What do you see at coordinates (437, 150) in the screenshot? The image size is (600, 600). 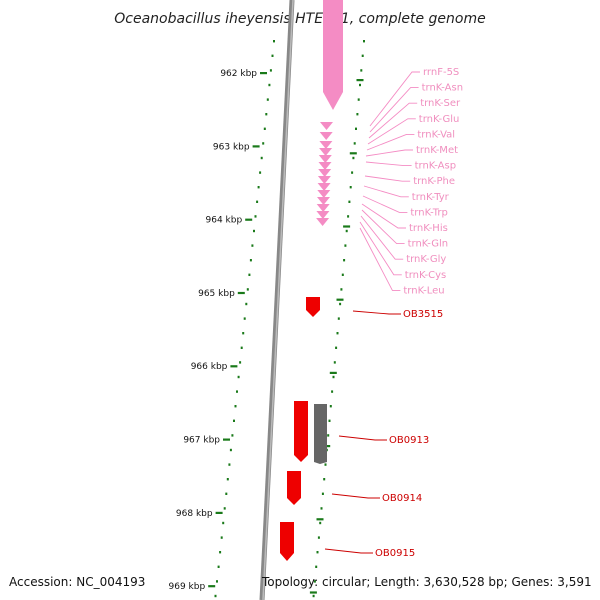 I see `rna-label: trnK-Met` at bounding box center [437, 150].